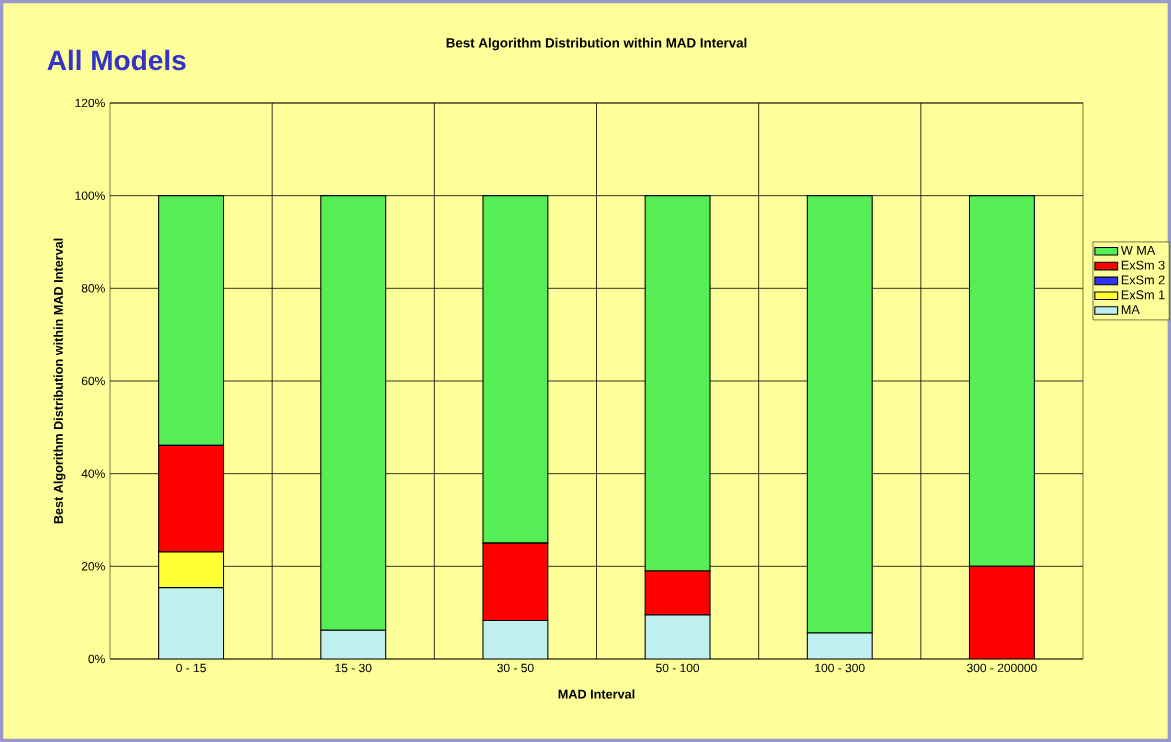  What do you see at coordinates (596, 694) in the screenshot?
I see `x-axis-title: MAD Interval` at bounding box center [596, 694].